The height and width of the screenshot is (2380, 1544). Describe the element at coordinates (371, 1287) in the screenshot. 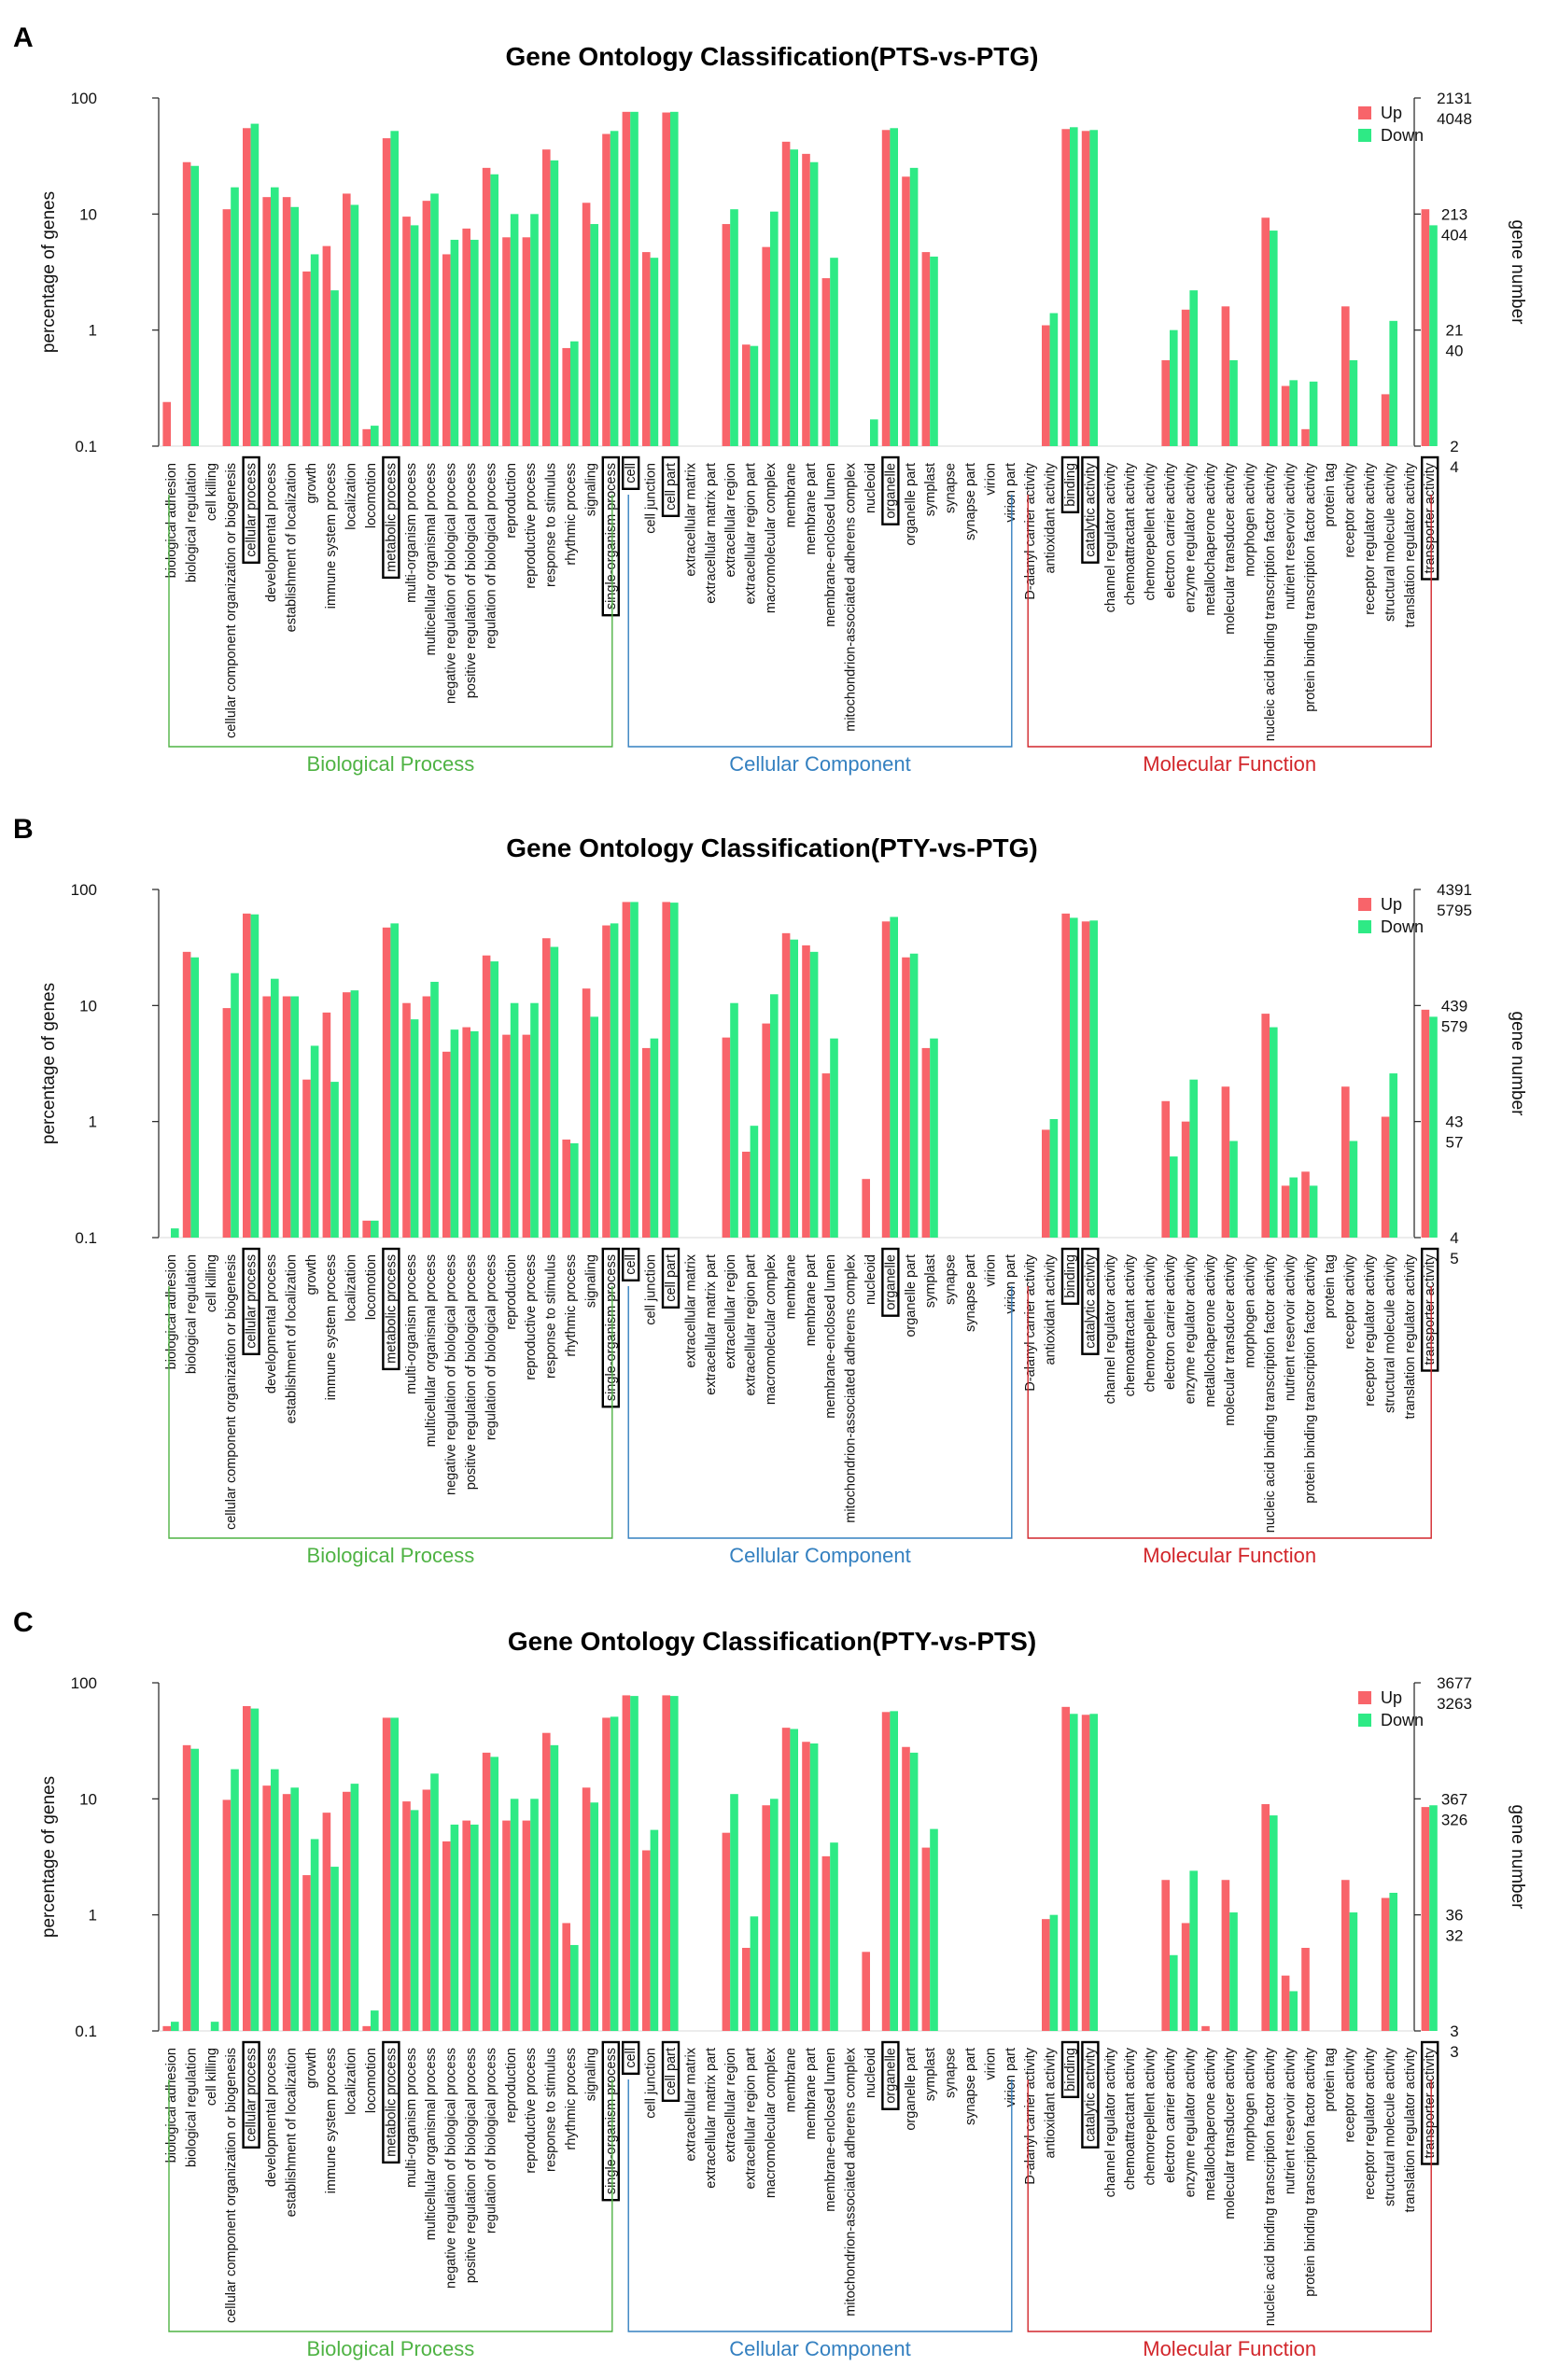

I see `category-label: locomotion` at that location.